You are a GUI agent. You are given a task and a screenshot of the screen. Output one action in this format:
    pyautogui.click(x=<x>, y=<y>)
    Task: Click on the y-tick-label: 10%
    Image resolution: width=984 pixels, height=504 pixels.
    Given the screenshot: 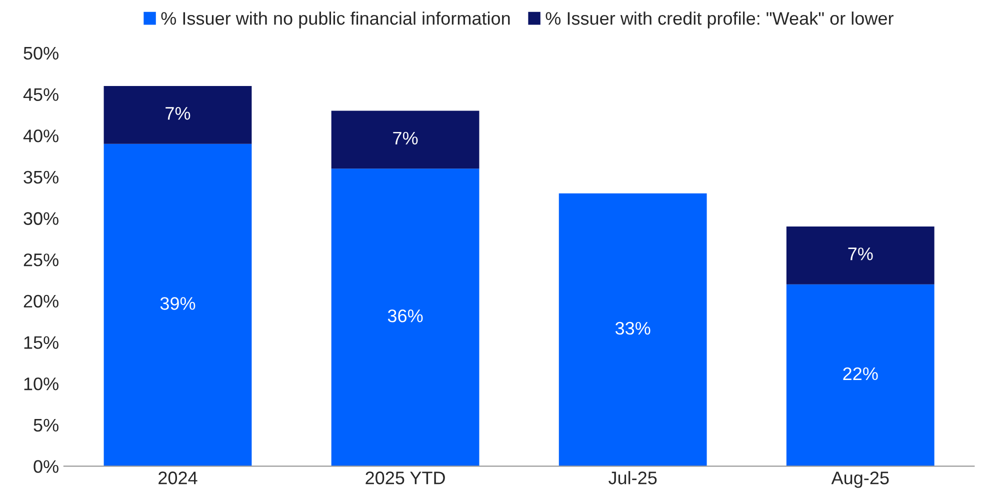 What is the action you would take?
    pyautogui.click(x=41, y=383)
    